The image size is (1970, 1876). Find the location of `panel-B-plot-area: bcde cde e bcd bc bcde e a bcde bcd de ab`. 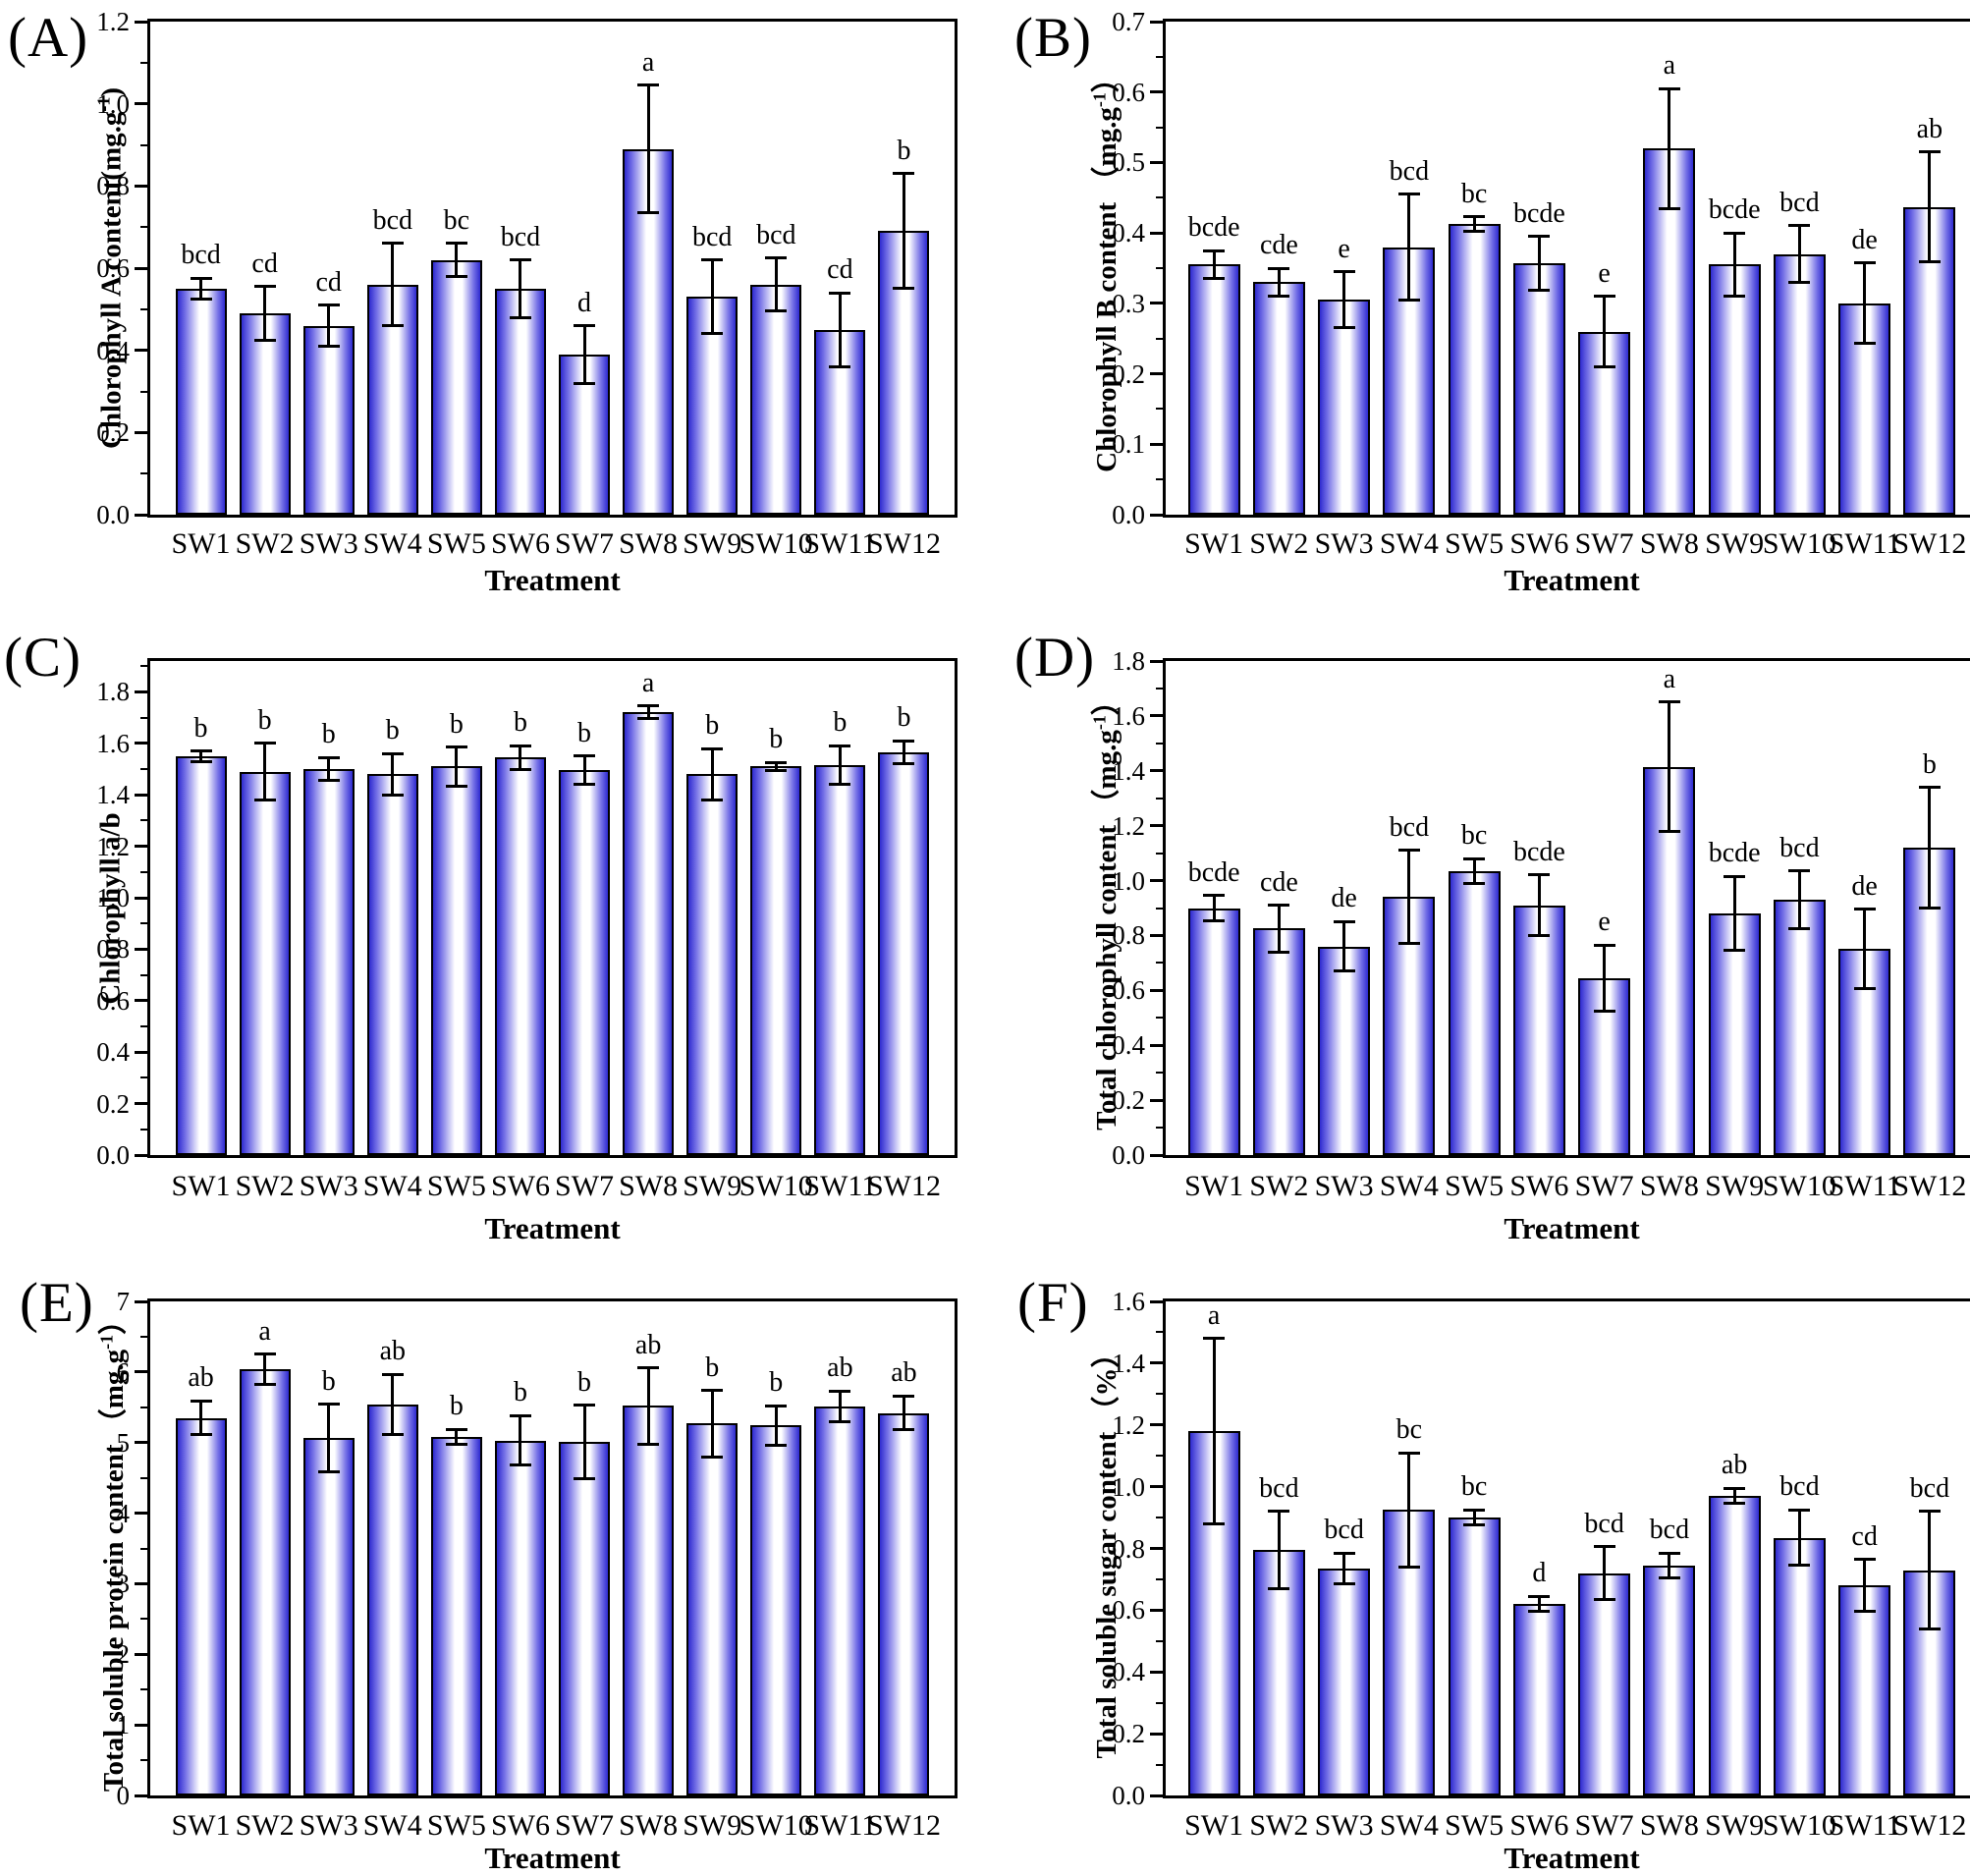

panel-B-plot-area: bcde cde e bcd bc bcde e a bcde bcd de ab is located at coordinates (1566, 268).